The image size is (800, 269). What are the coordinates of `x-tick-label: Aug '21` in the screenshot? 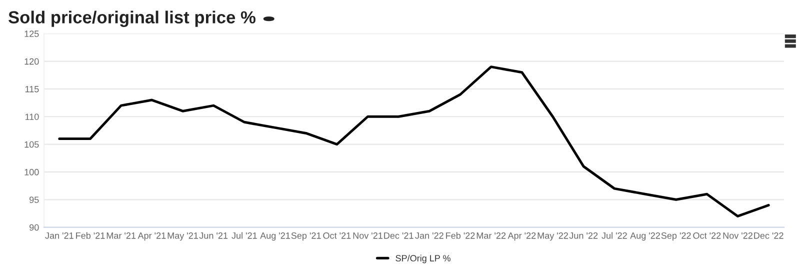 It's located at (275, 236).